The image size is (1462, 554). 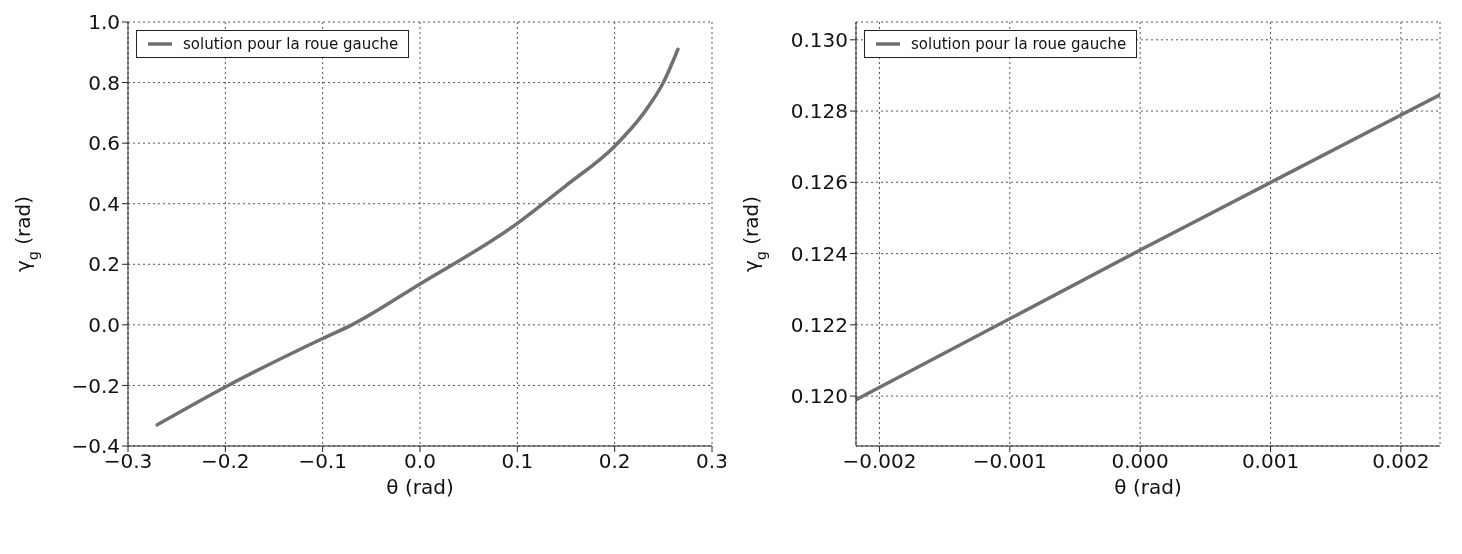 What do you see at coordinates (104, 203) in the screenshot?
I see `y-tick-label: 0.4` at bounding box center [104, 203].